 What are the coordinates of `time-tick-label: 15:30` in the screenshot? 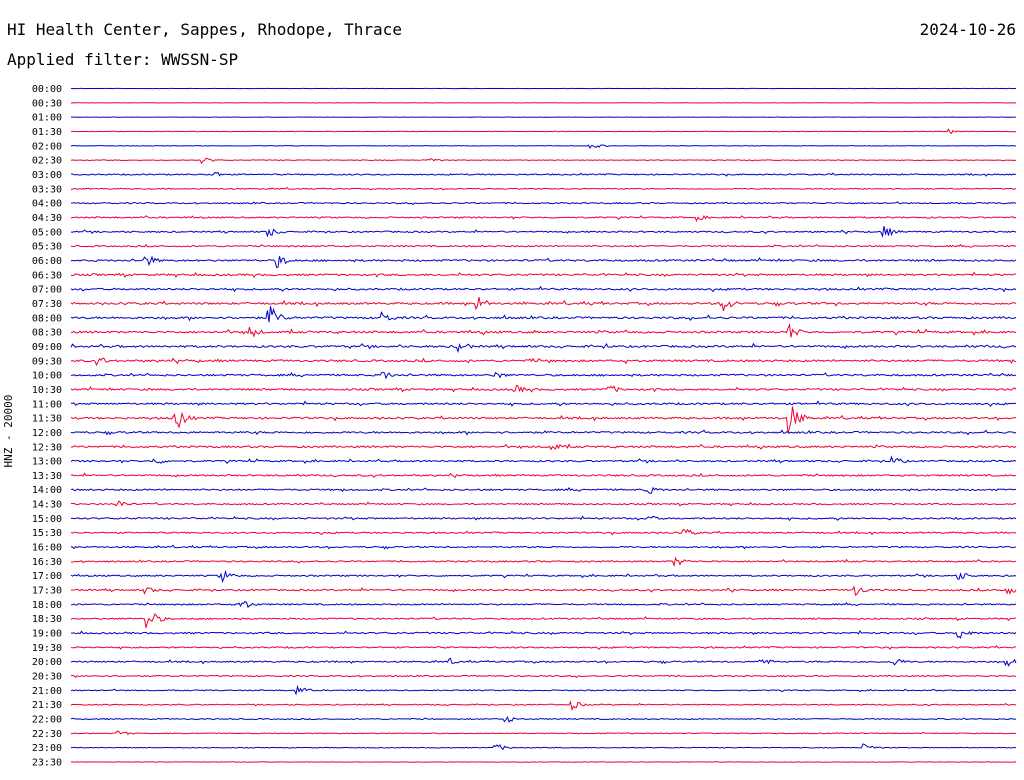 It's located at (47, 533).